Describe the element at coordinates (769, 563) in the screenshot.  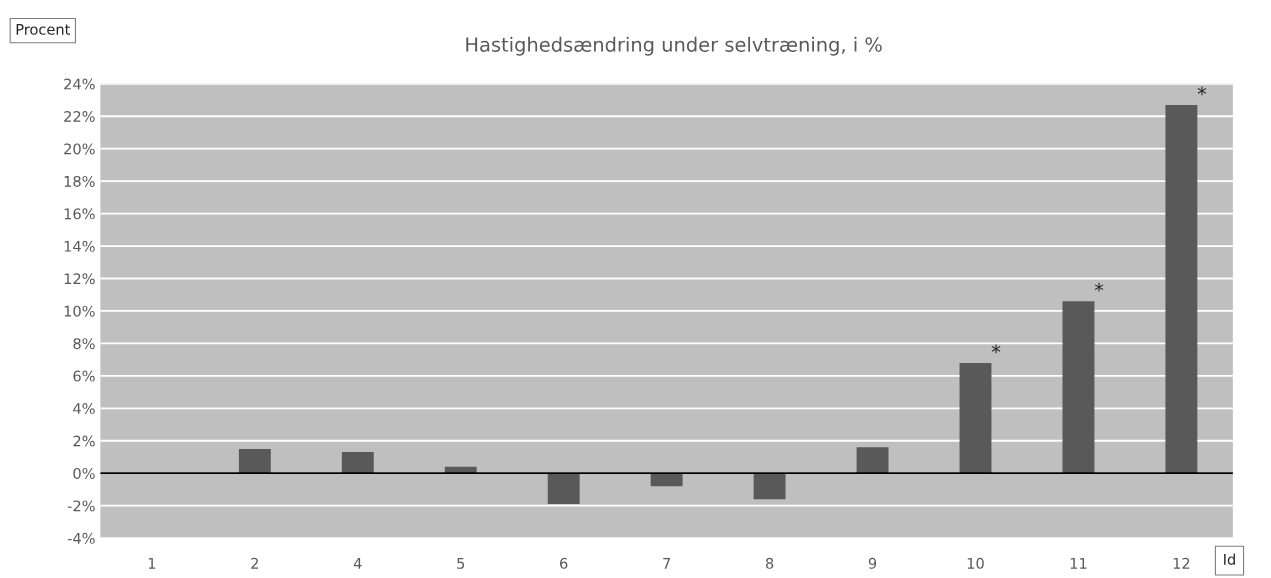
I see `x-tick-label: 8` at that location.